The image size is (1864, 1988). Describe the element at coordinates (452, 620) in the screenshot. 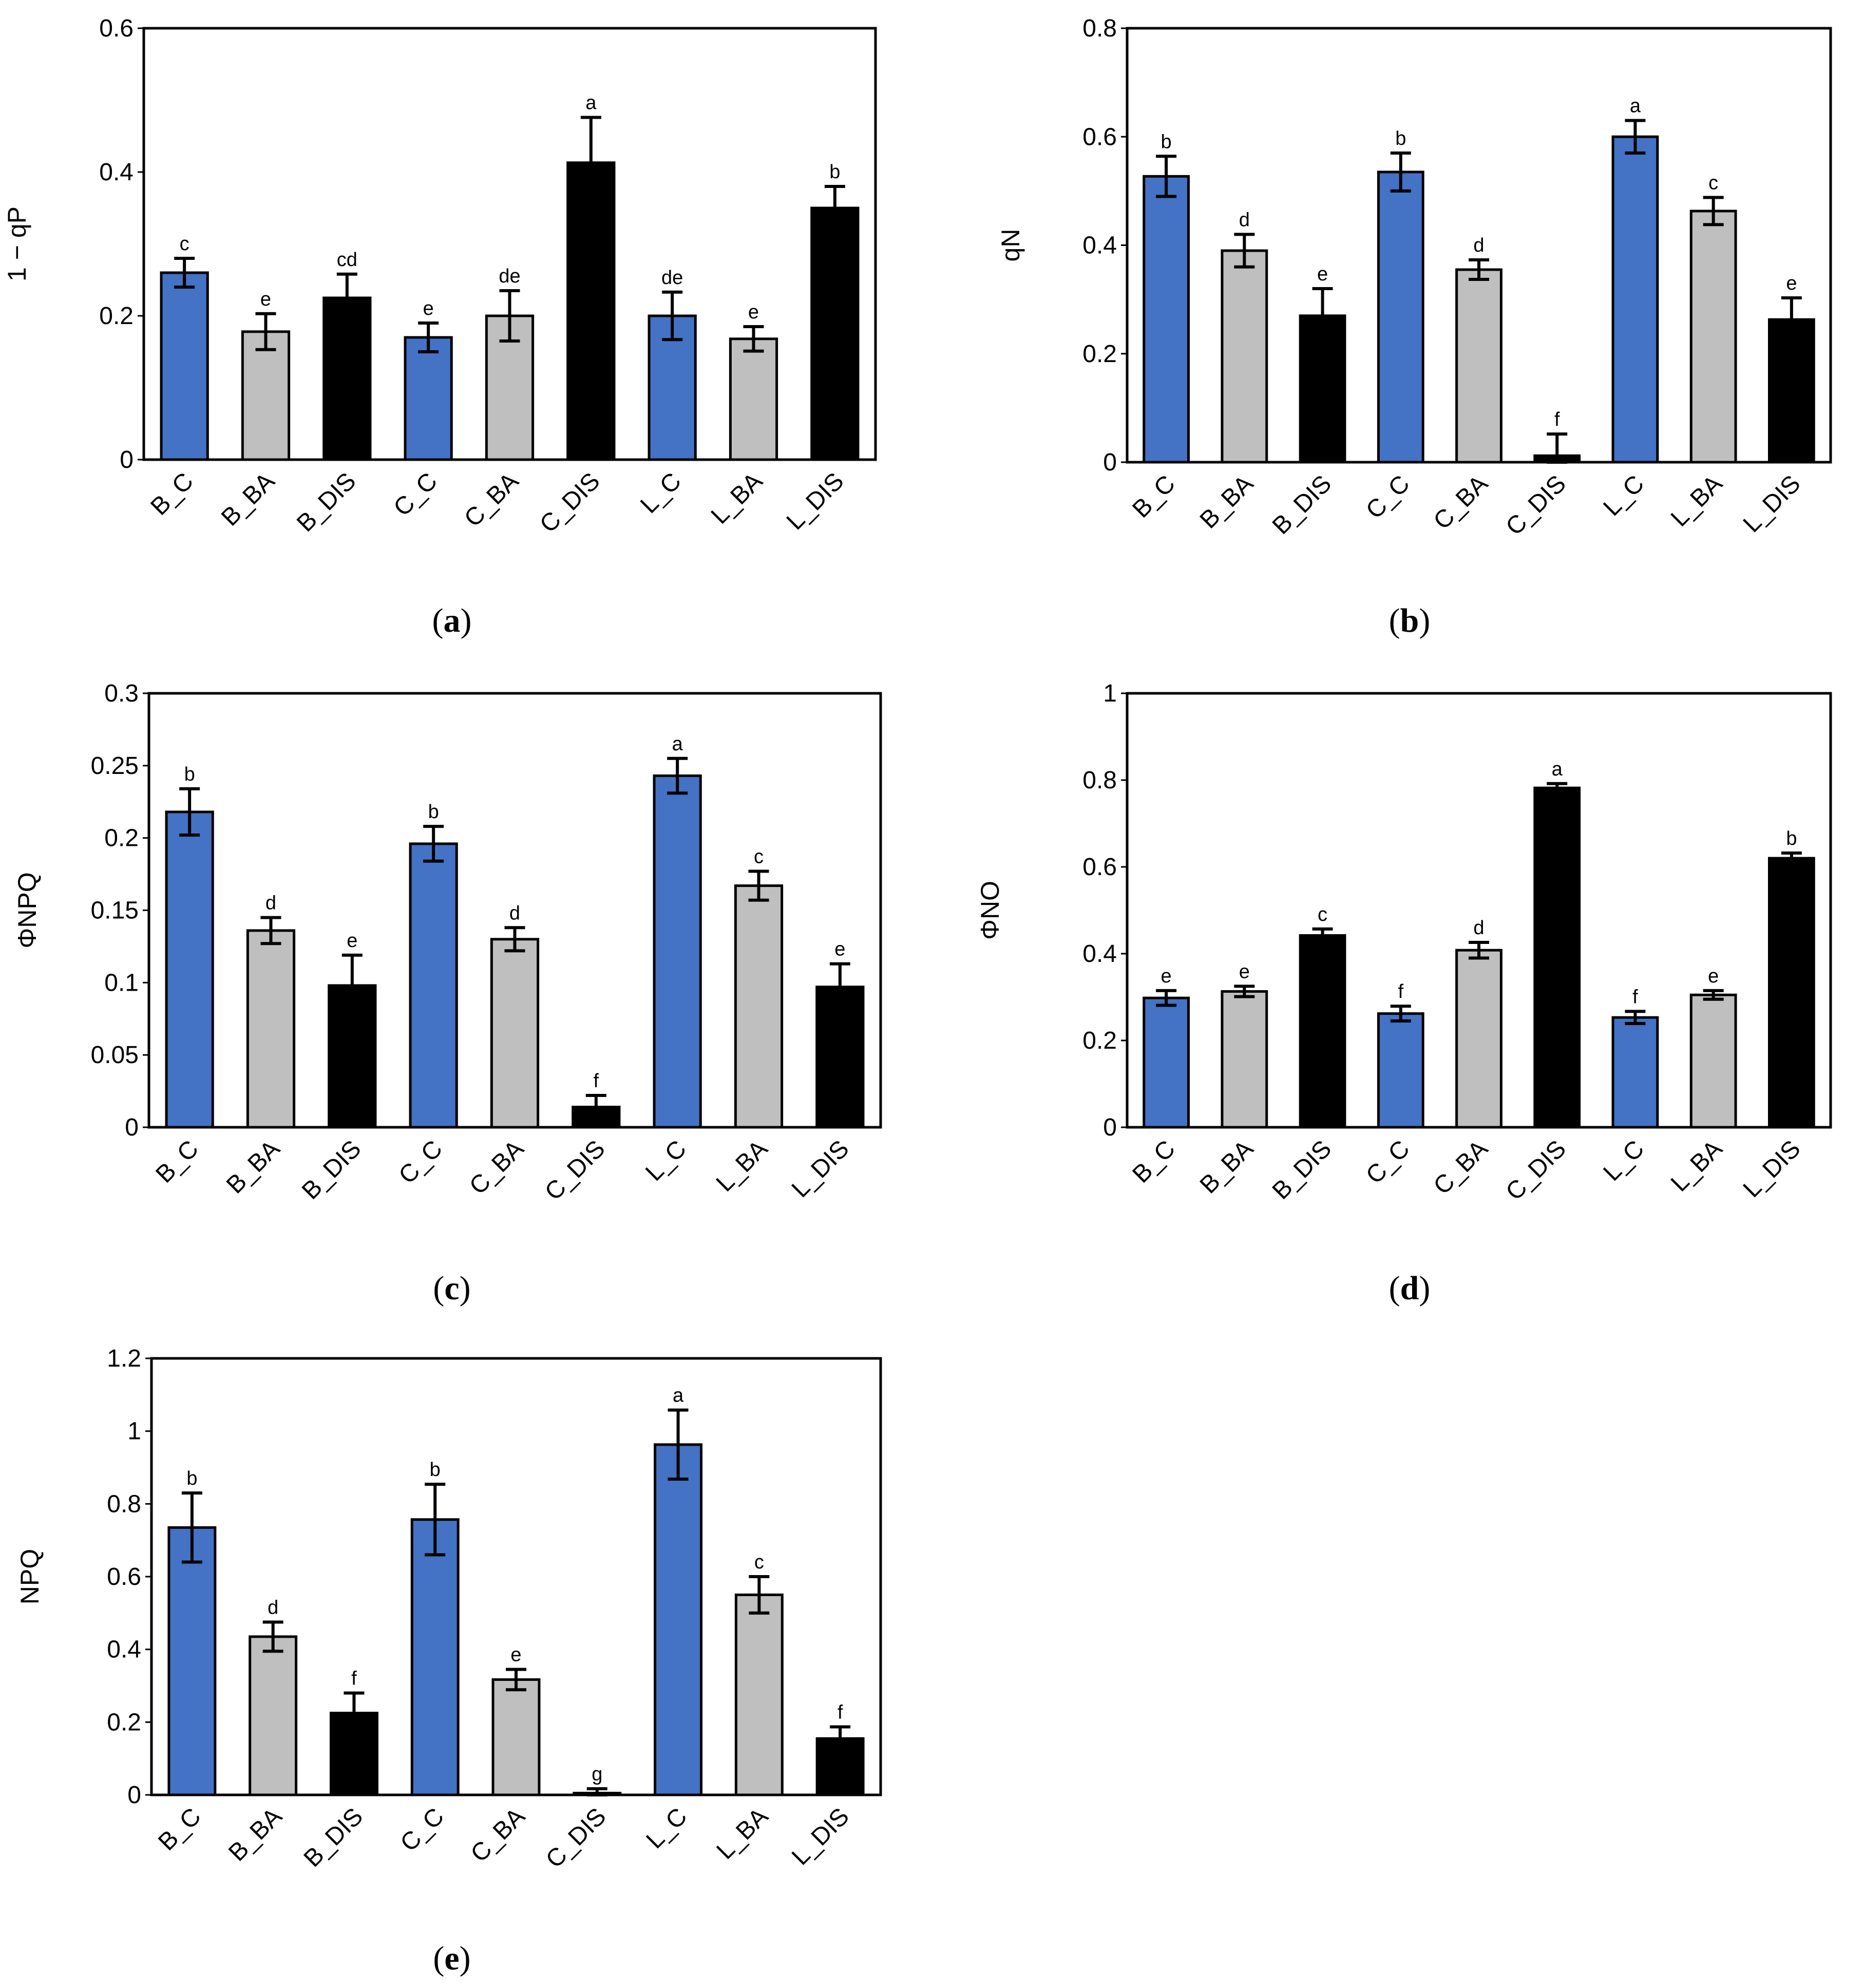

I see `panel-caption: (a)` at that location.